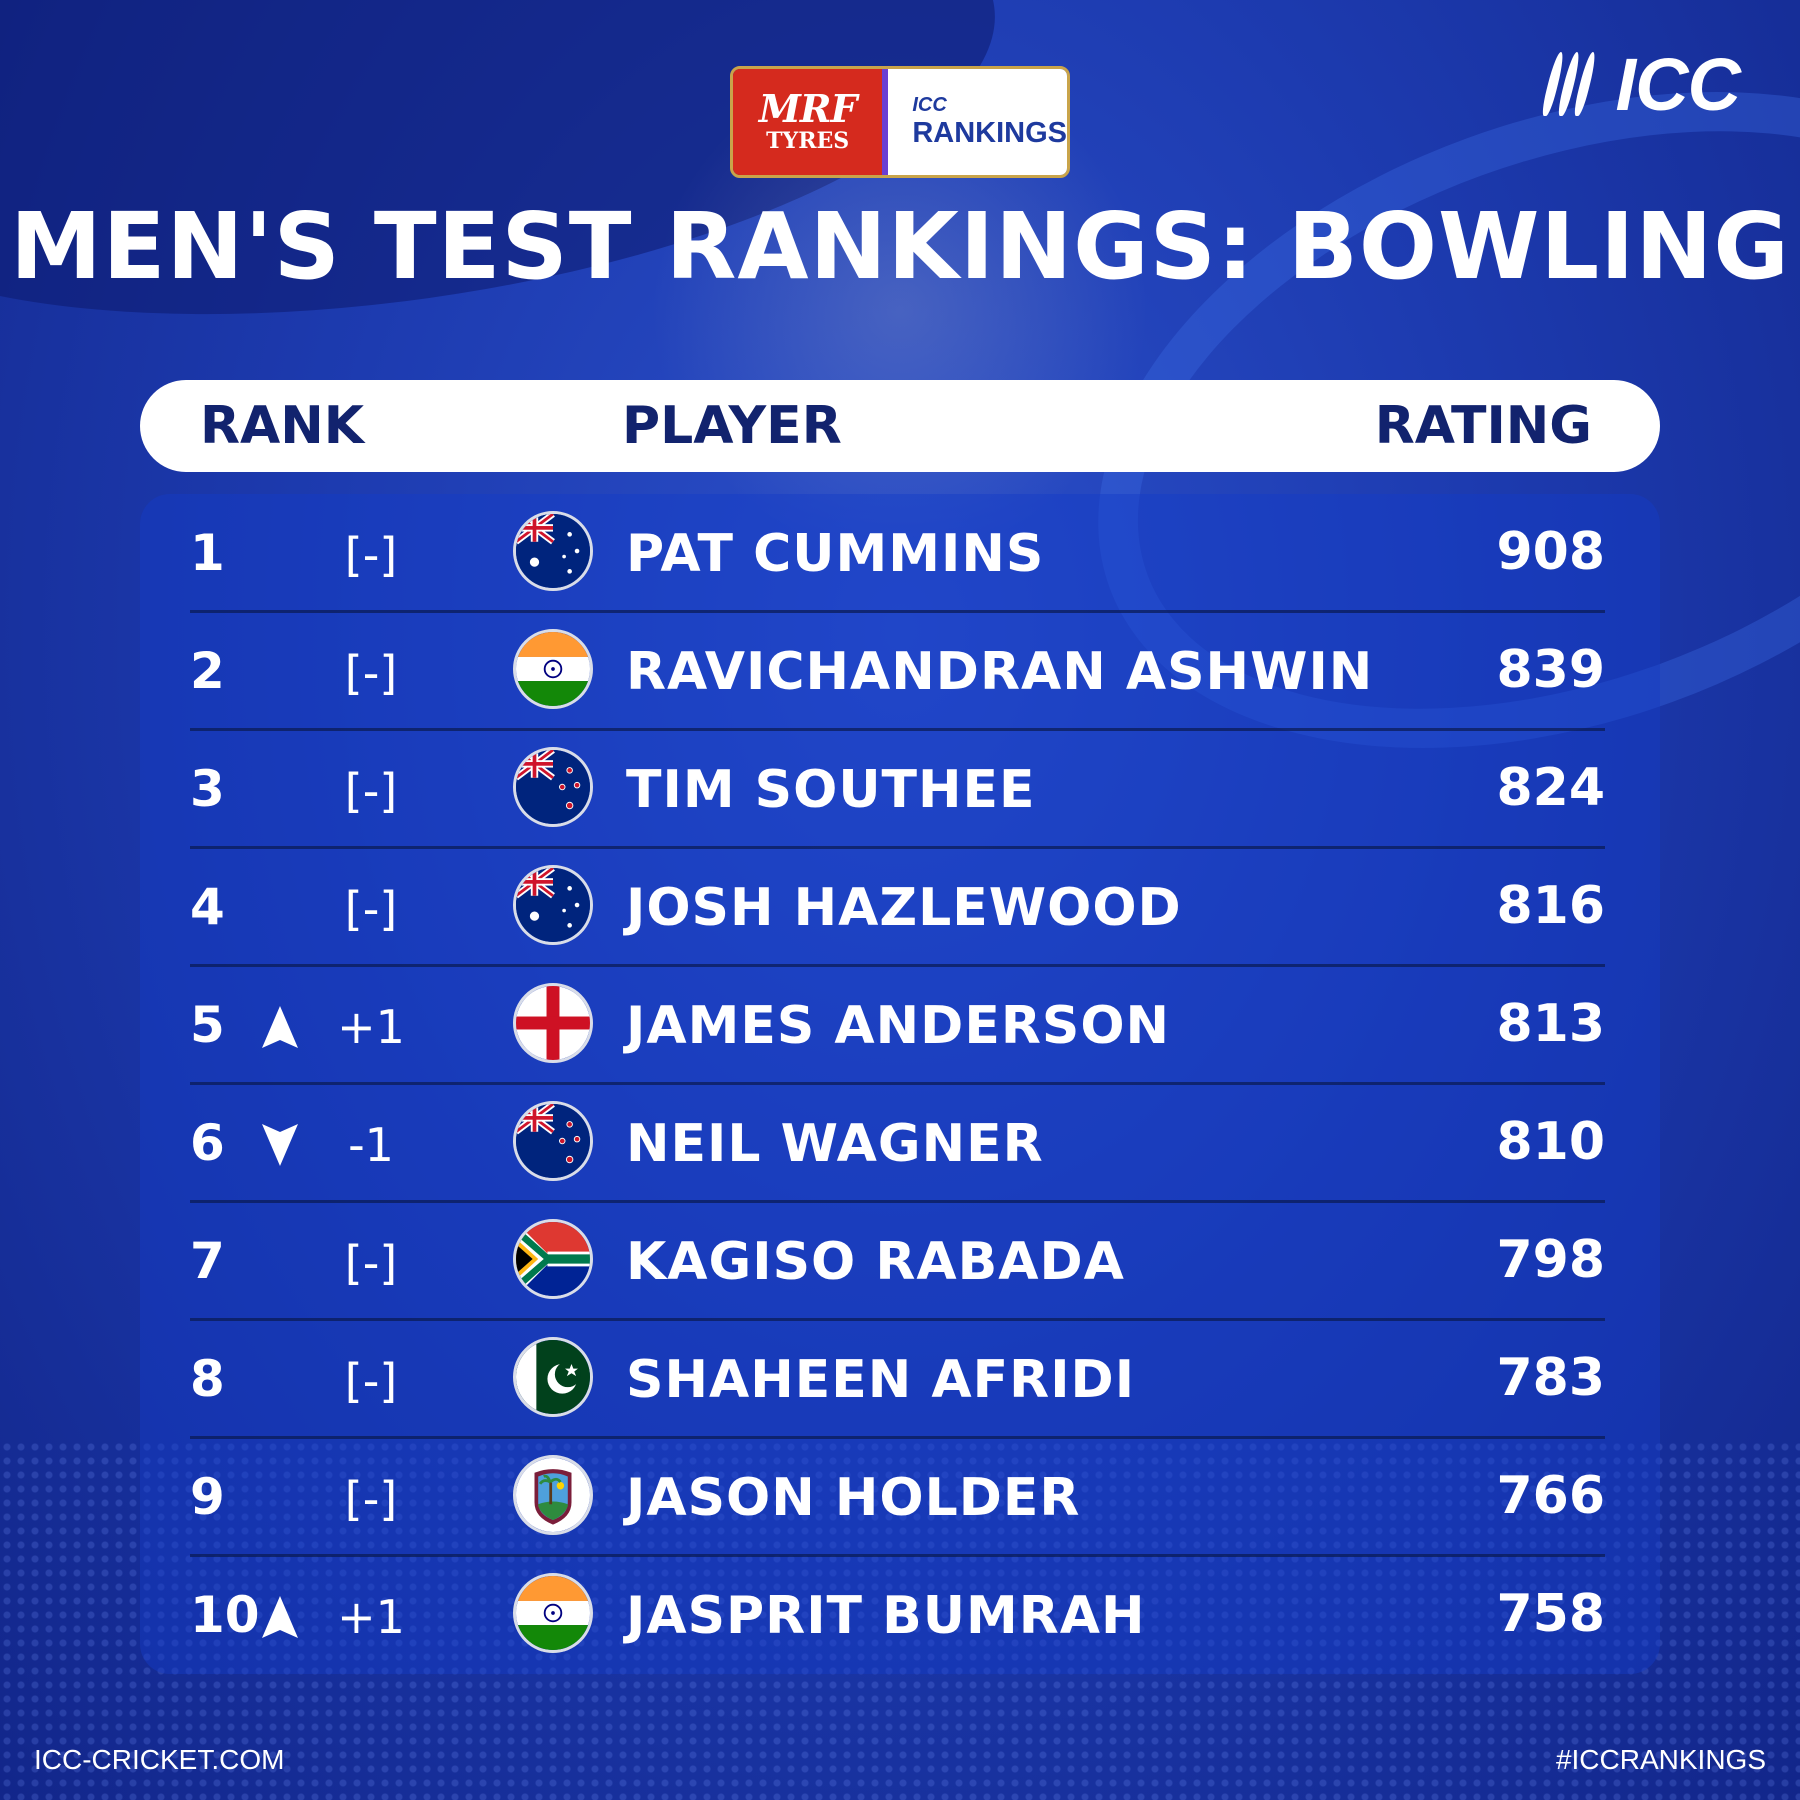 The image size is (1800, 1800). I want to click on rank-number: 3, so click(207, 789).